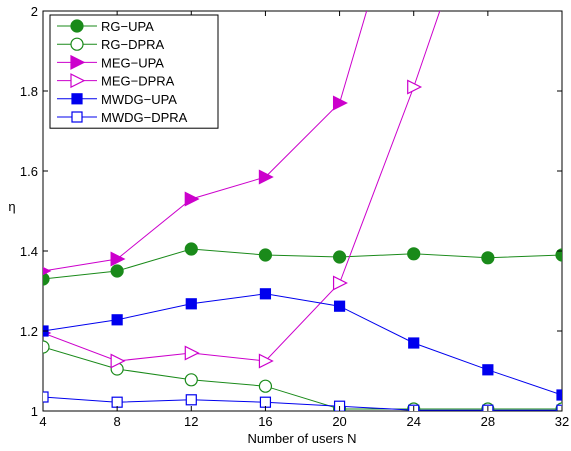 Image resolution: width=571 pixels, height=451 pixels. I want to click on x-tick-label: 8, so click(117, 421).